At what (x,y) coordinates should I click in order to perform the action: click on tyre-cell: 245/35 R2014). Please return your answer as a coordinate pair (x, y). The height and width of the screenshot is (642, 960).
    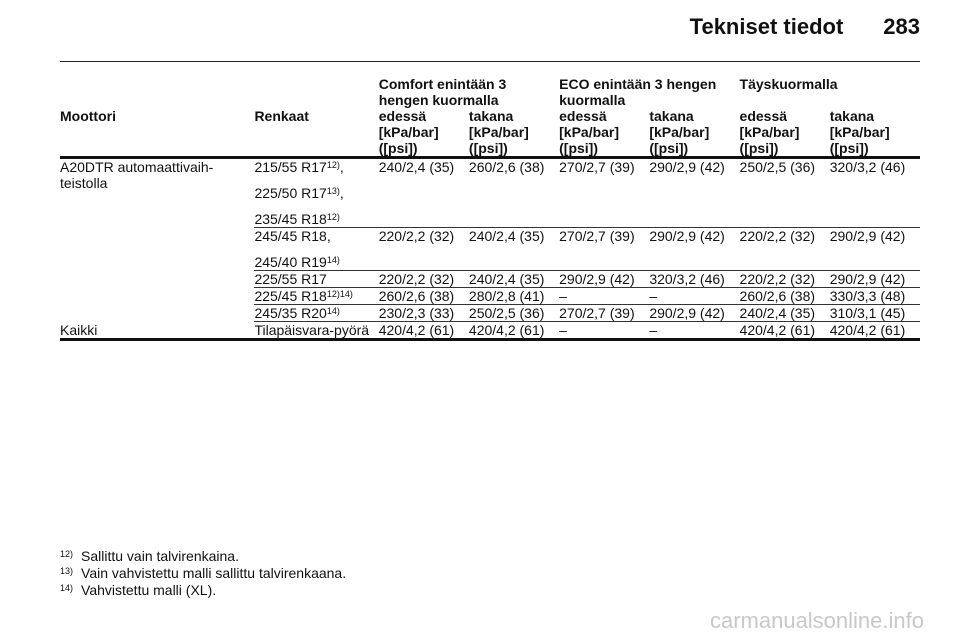
    Looking at the image, I should click on (316, 313).